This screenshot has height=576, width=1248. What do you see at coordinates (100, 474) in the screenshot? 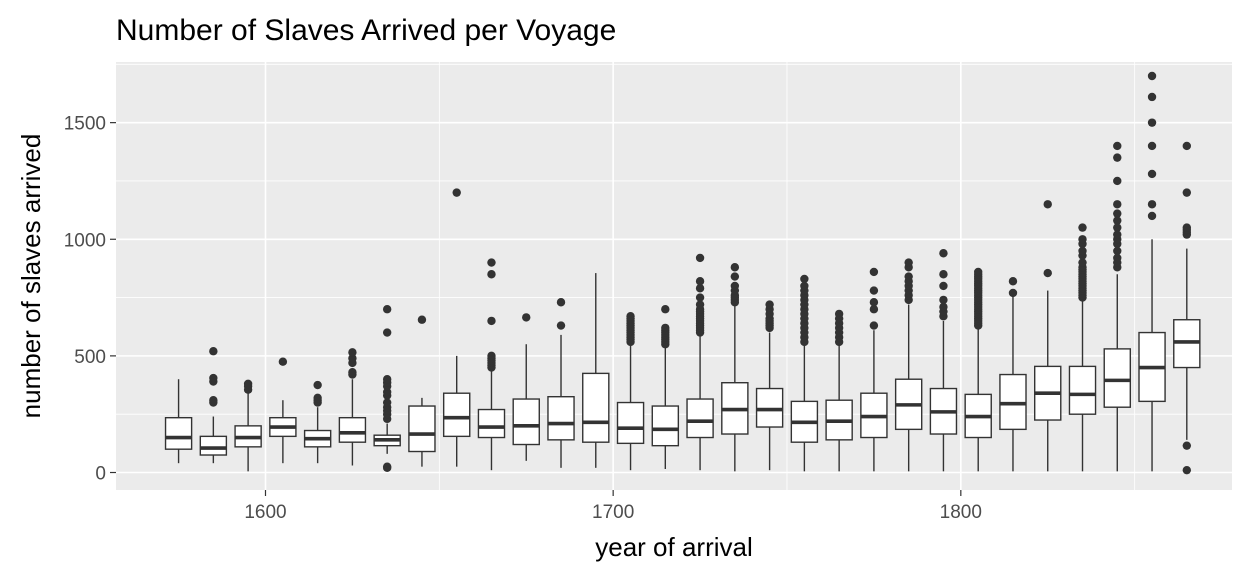
I see `y-tick-label: 0` at bounding box center [100, 474].